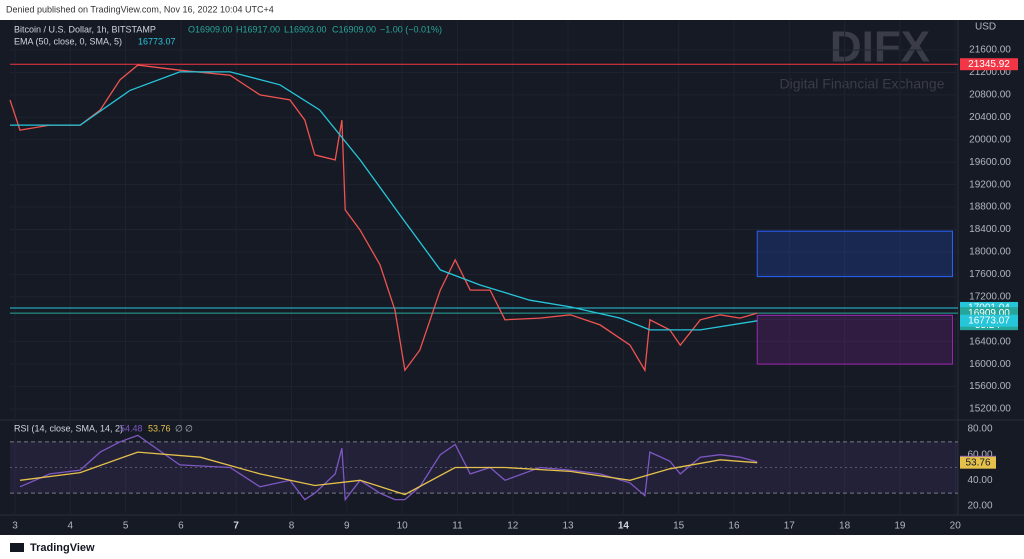 The height and width of the screenshot is (559, 1024). I want to click on legend-title: Bitcoin / U.S. Dollar, 1h, BITSTAMP, so click(85, 29).